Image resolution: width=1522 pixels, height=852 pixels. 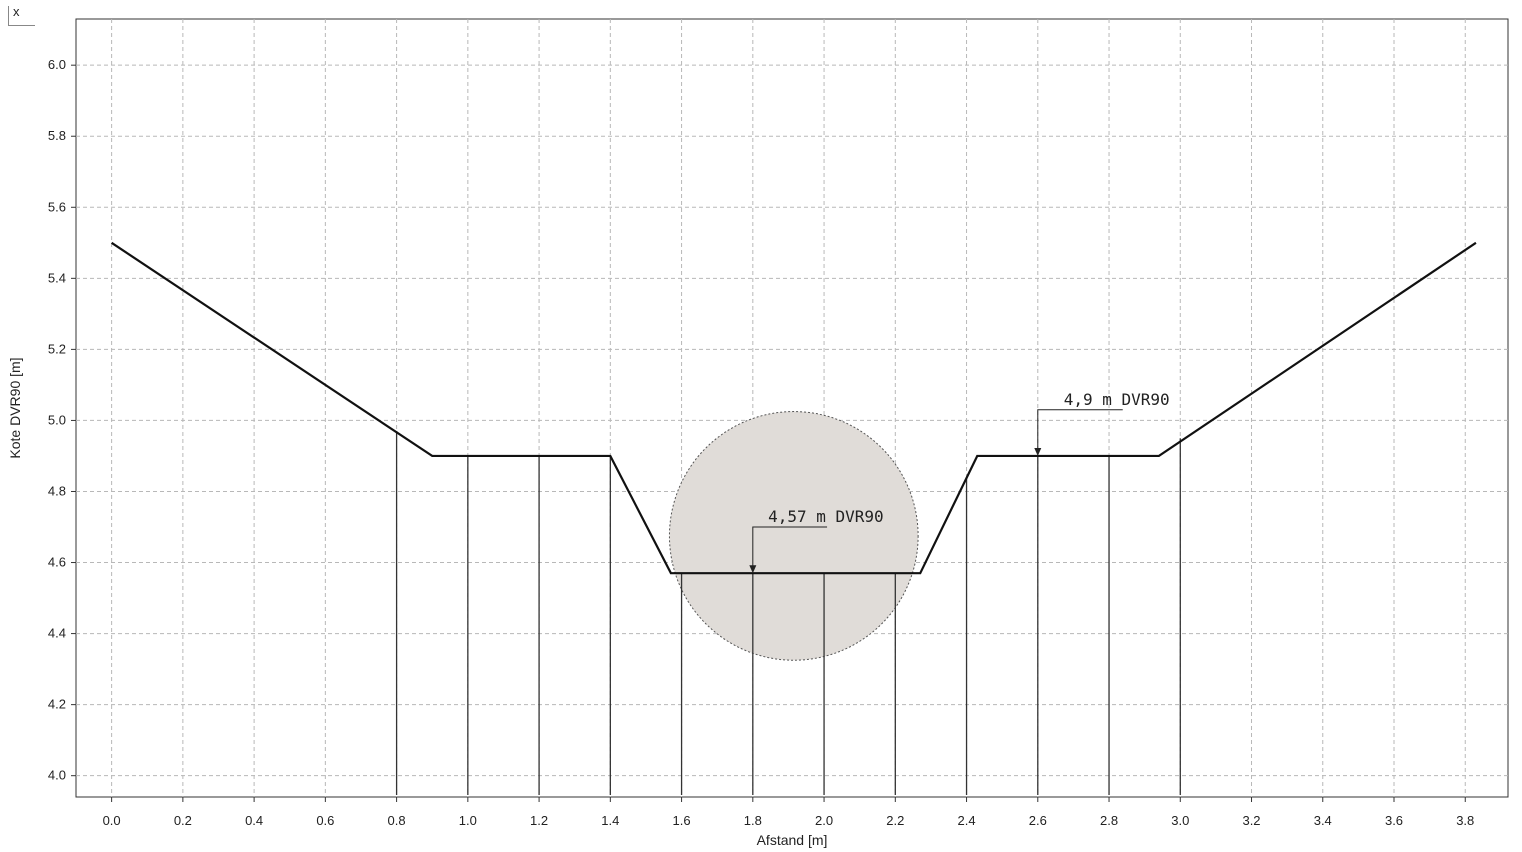 What do you see at coordinates (824, 820) in the screenshot?
I see `x-tick-label: 2.0` at bounding box center [824, 820].